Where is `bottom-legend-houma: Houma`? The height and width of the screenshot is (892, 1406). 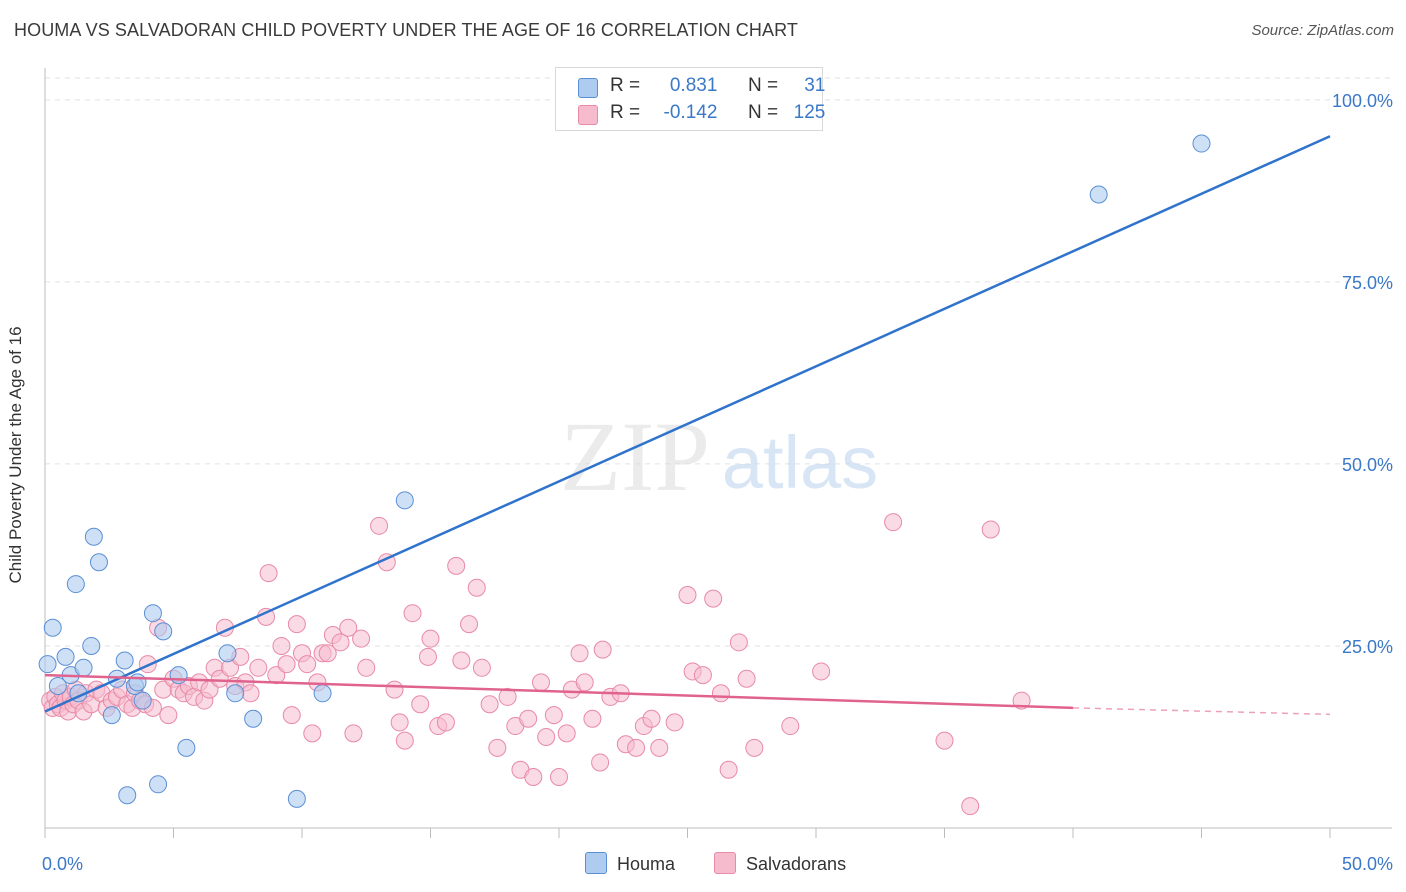 bottom-legend-houma: Houma is located at coordinates (630, 863).